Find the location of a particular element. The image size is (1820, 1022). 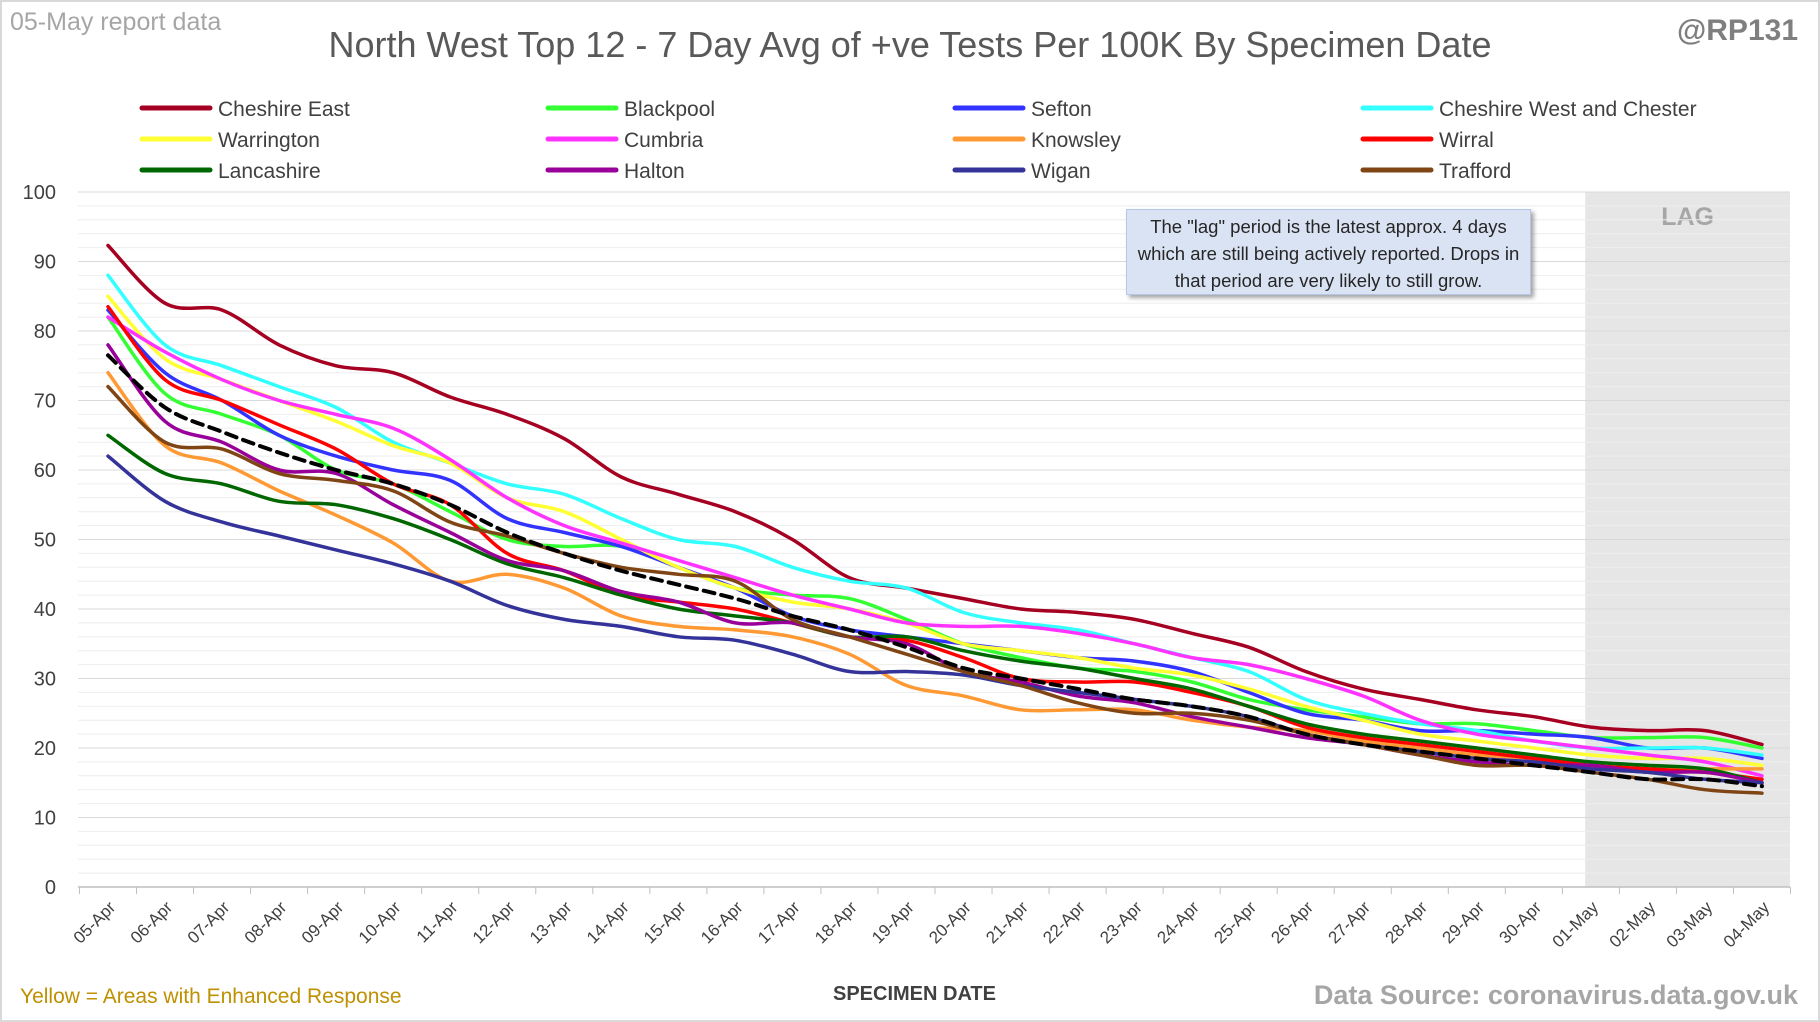

x-tick-label: 12-Apr is located at coordinates (494, 923).